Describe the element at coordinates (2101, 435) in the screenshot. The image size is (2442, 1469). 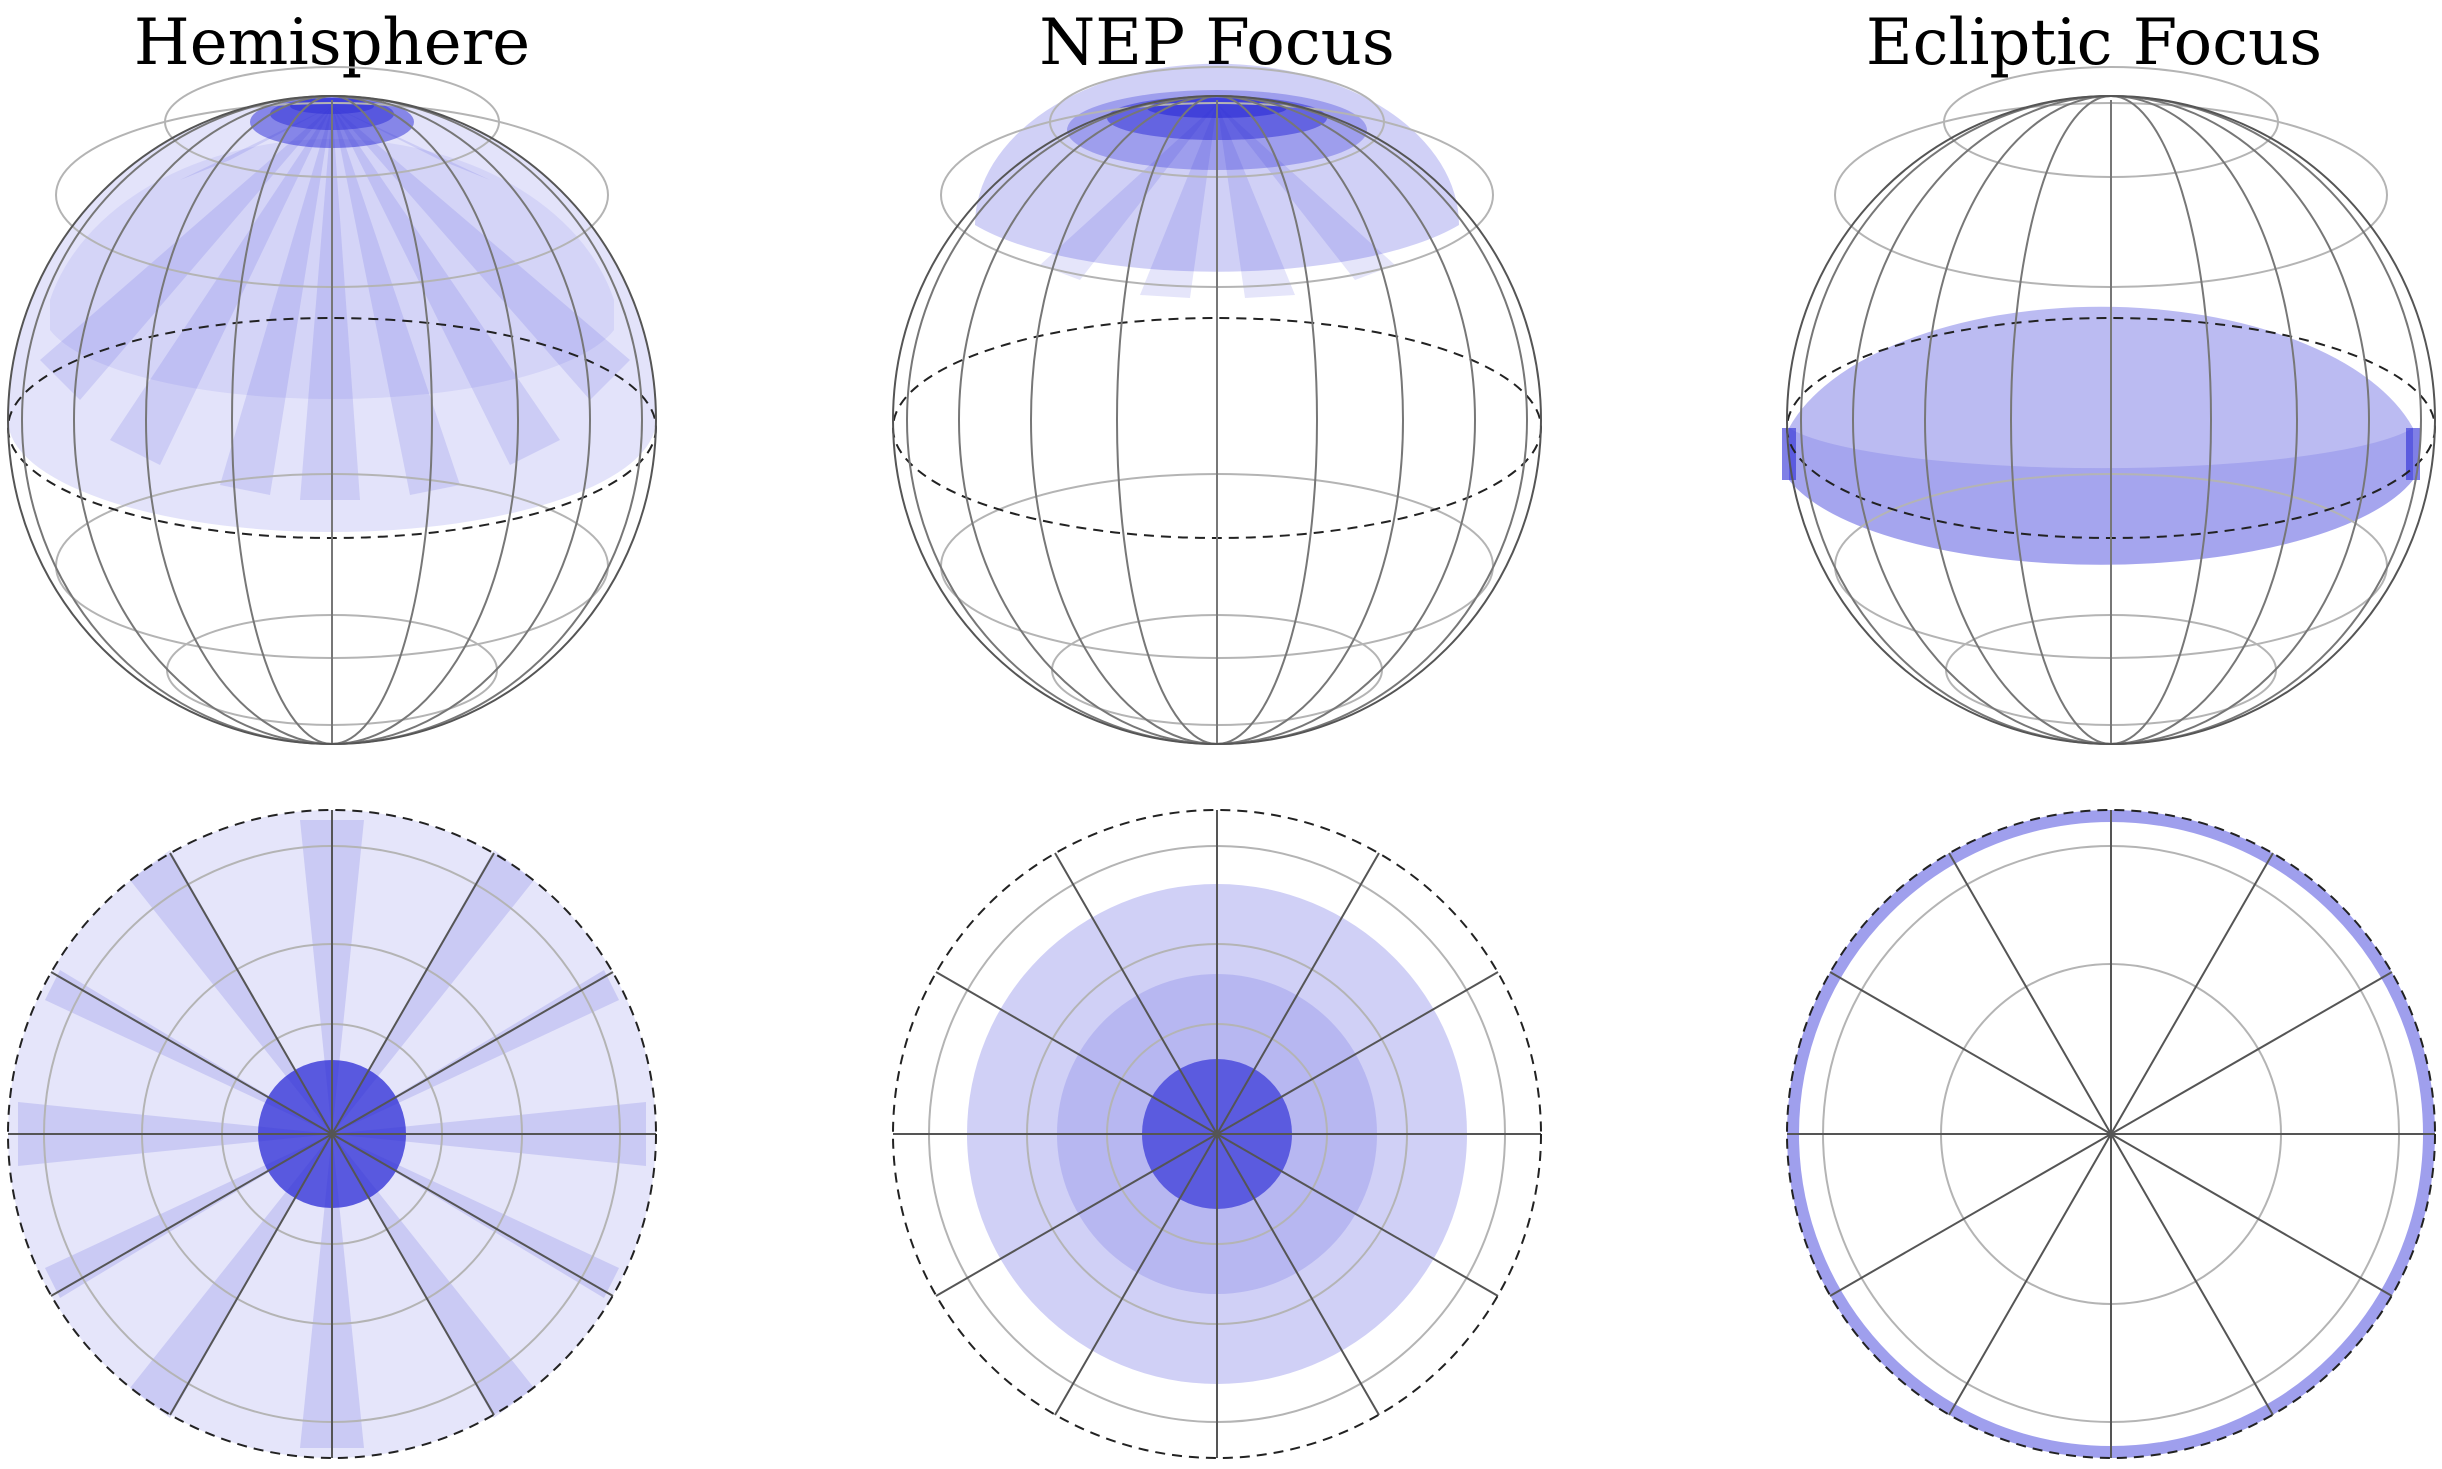
I see `coverage-ecliptic-band` at that location.